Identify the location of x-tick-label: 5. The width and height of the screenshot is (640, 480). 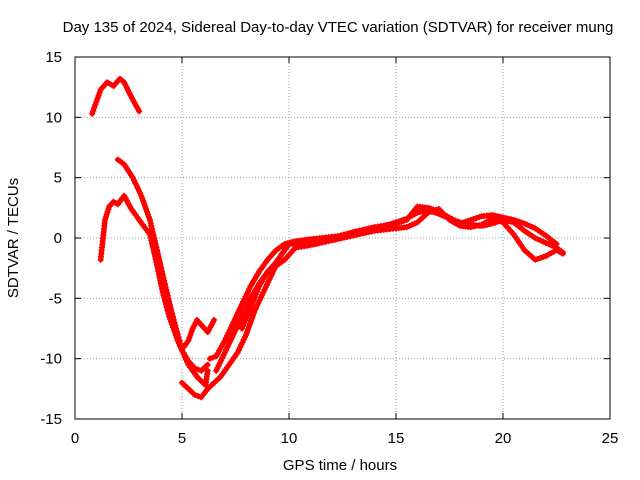
(182, 438).